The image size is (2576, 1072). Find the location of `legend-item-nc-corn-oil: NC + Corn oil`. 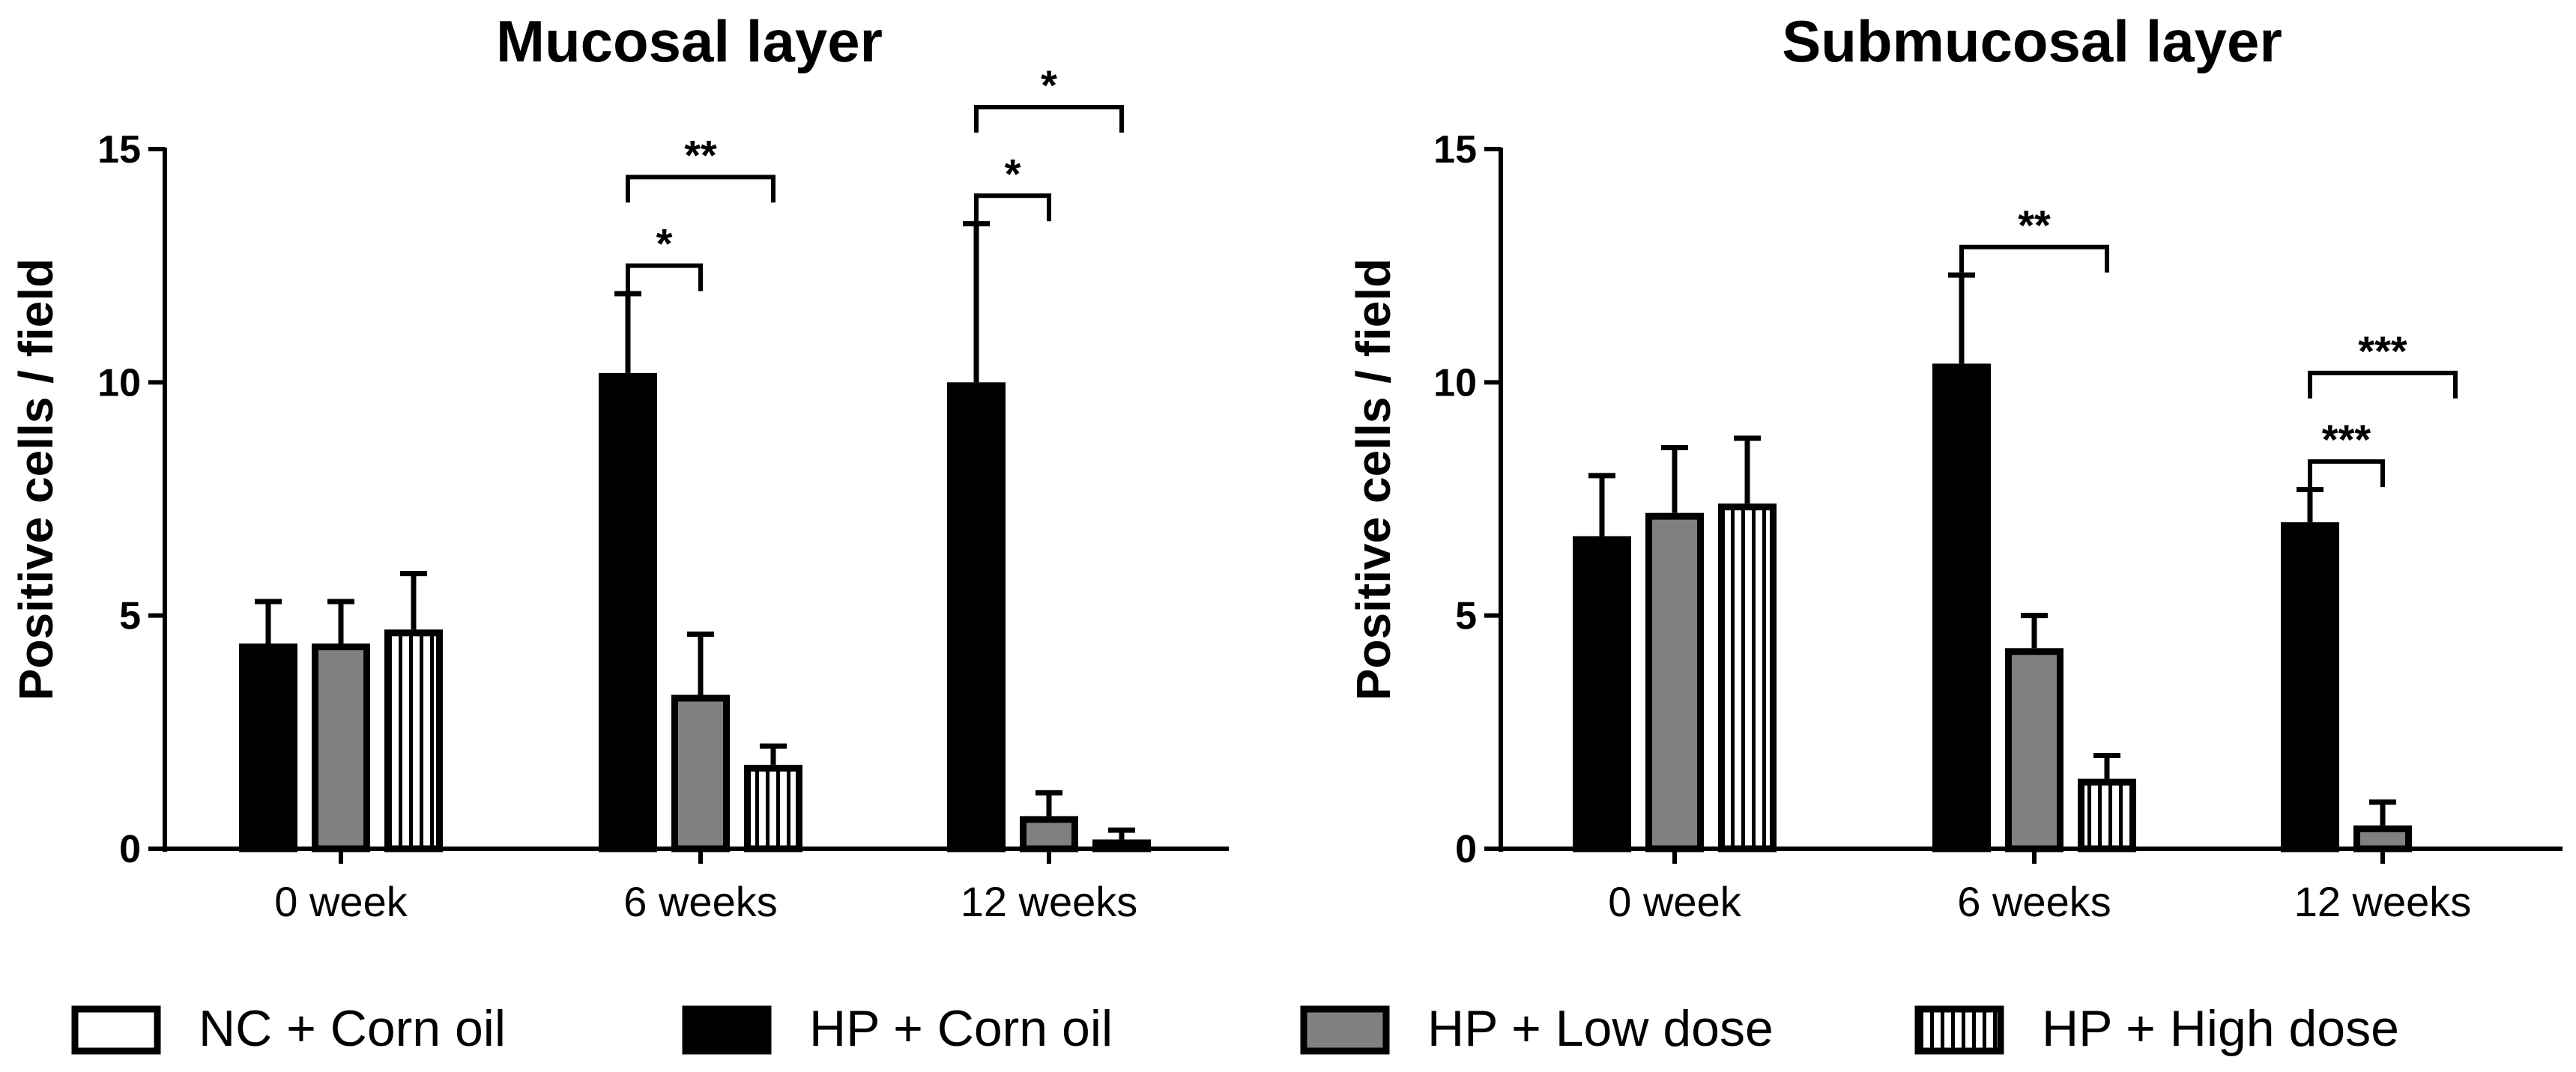

legend-item-nc-corn-oil: NC + Corn oil is located at coordinates (288, 1028).